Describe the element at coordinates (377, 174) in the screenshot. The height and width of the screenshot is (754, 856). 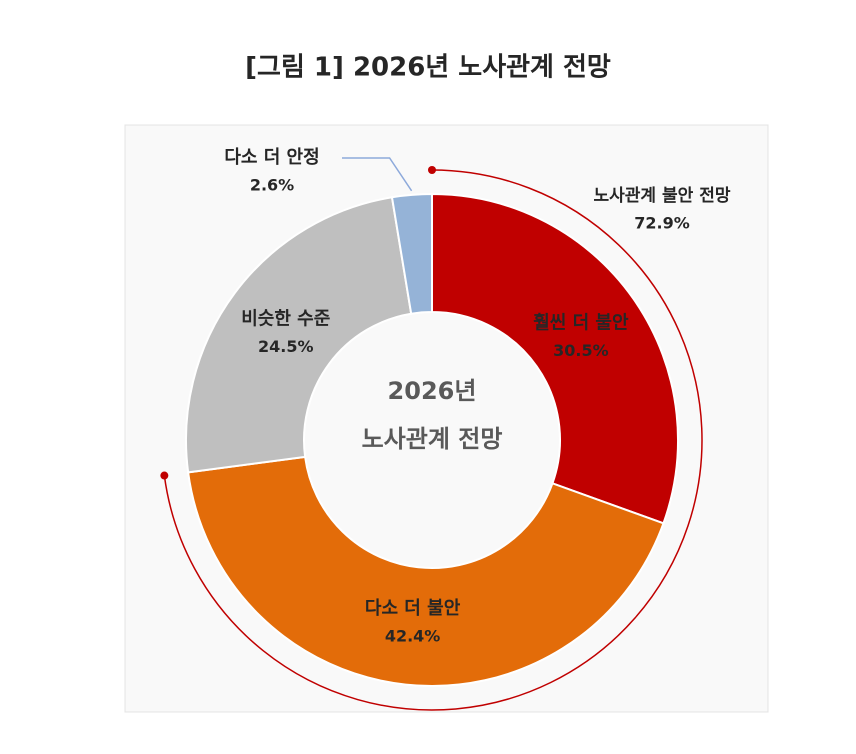
I see `leader-line` at that location.